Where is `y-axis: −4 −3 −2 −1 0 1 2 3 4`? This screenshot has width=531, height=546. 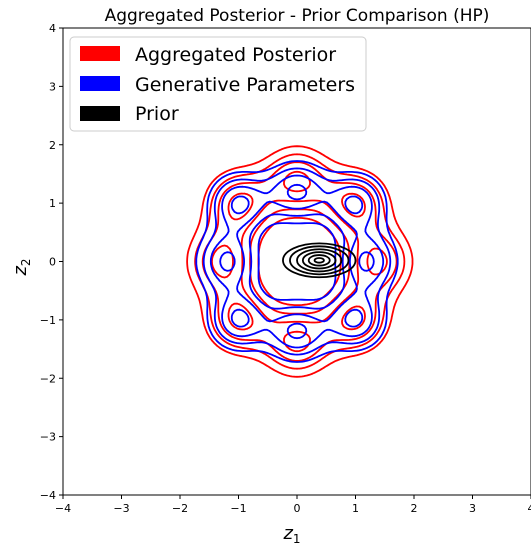
y-axis: −4 −3 −2 −1 0 1 2 3 4 is located at coordinates (51, 262).